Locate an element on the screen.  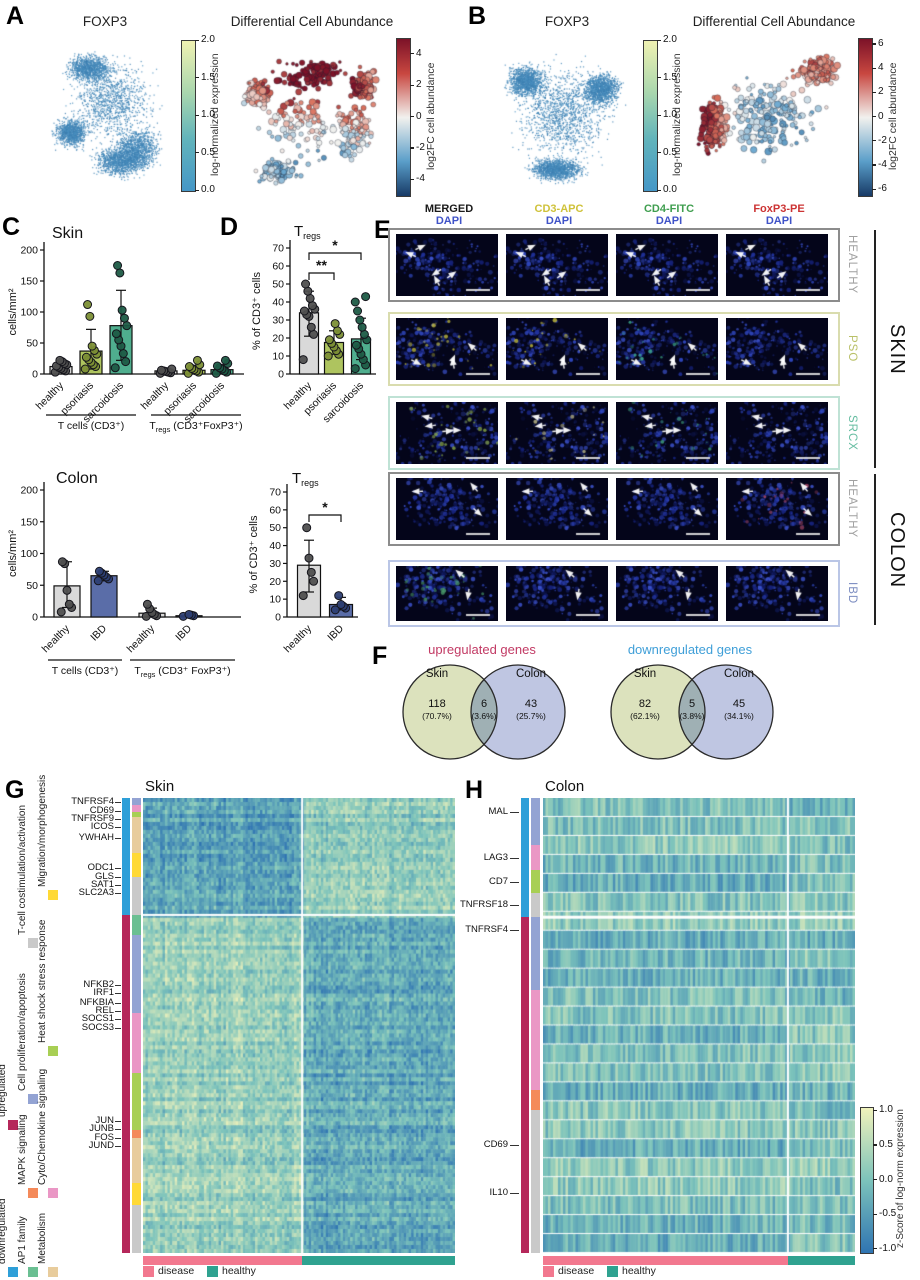
colorbar-tick: -0.5 is located at coordinates (888, 1213).